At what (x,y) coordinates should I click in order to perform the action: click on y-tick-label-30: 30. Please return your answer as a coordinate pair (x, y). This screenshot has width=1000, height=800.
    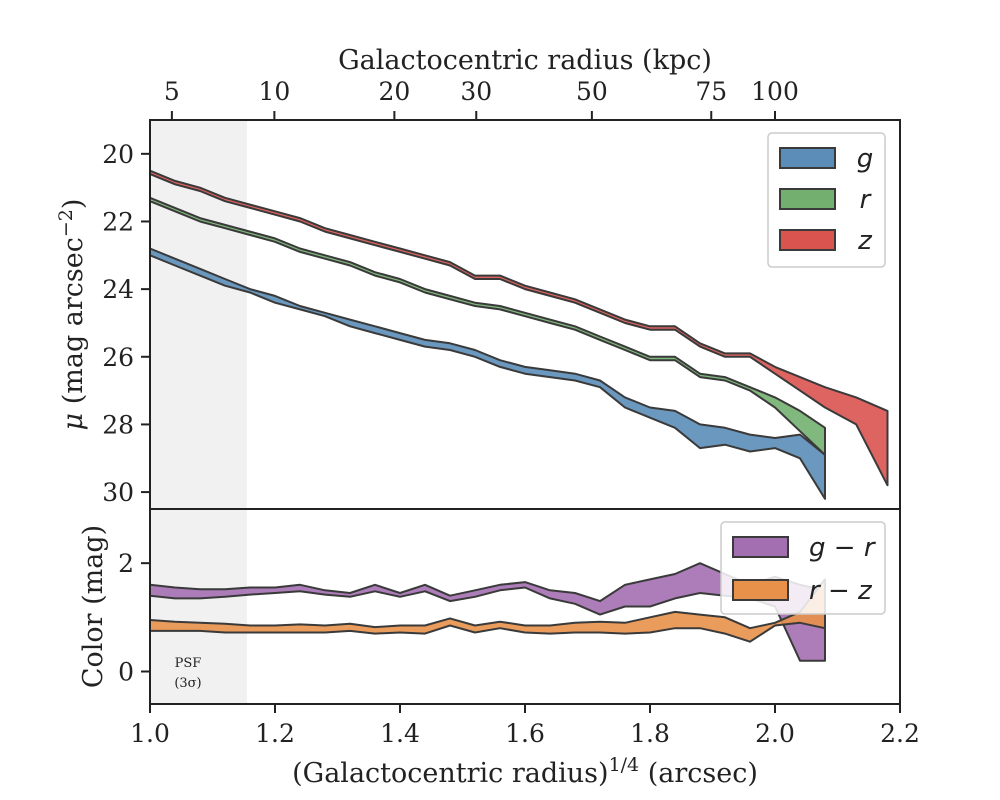
    Looking at the image, I should click on (118, 492).